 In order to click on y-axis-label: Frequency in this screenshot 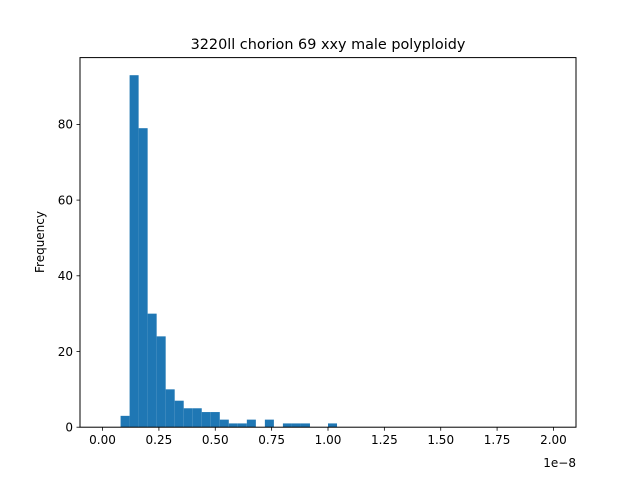, I will do `click(40, 242)`.